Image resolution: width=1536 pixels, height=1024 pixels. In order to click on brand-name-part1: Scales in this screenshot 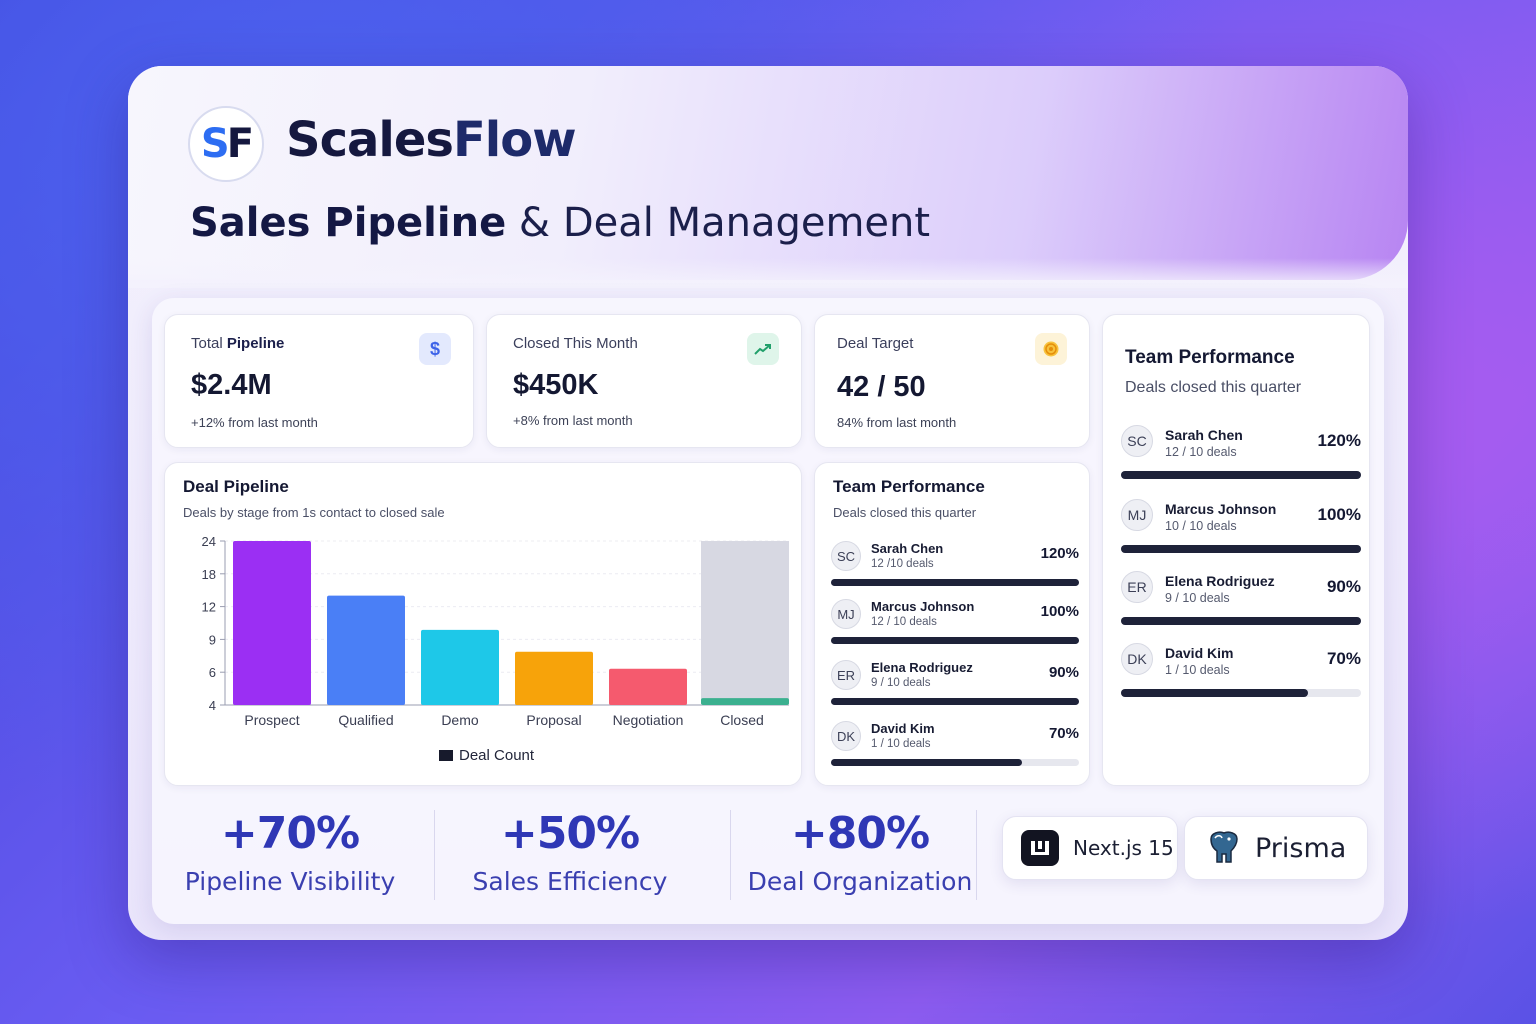, I will do `click(370, 140)`.